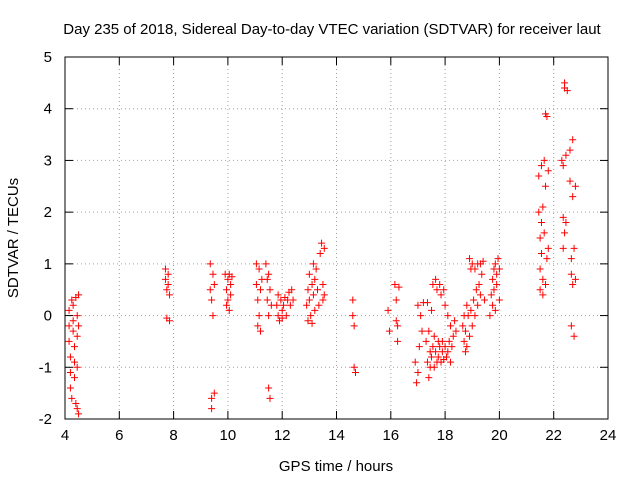  What do you see at coordinates (48, 57) in the screenshot?
I see `y-tick-label: 5` at bounding box center [48, 57].